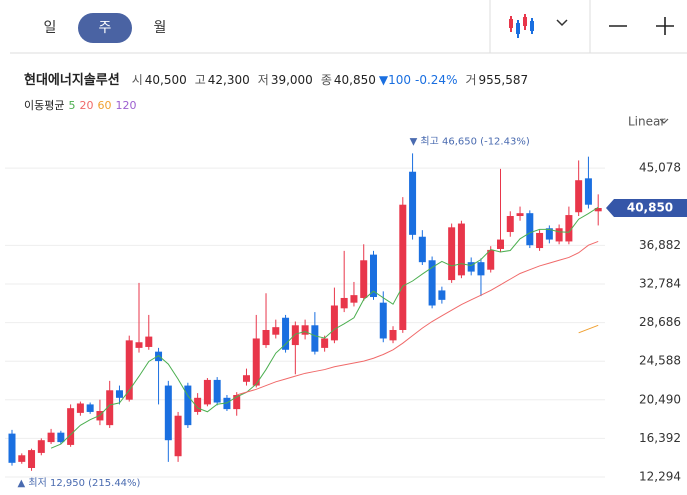 This screenshot has height=495, width=687. Describe the element at coordinates (504, 80) in the screenshot. I see `volume: 955,587` at that location.